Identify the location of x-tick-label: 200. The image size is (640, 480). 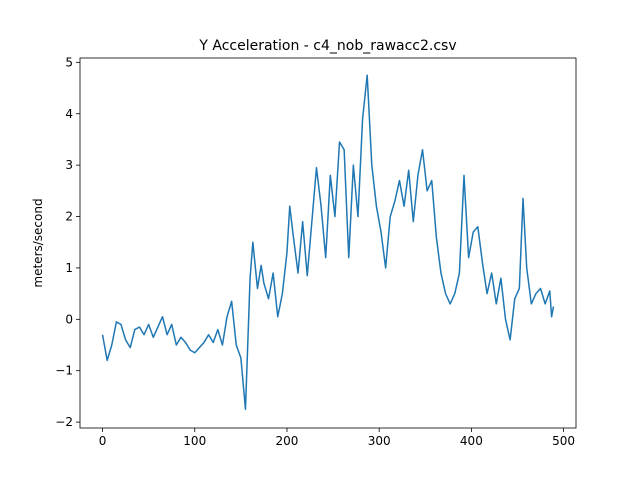
(287, 441).